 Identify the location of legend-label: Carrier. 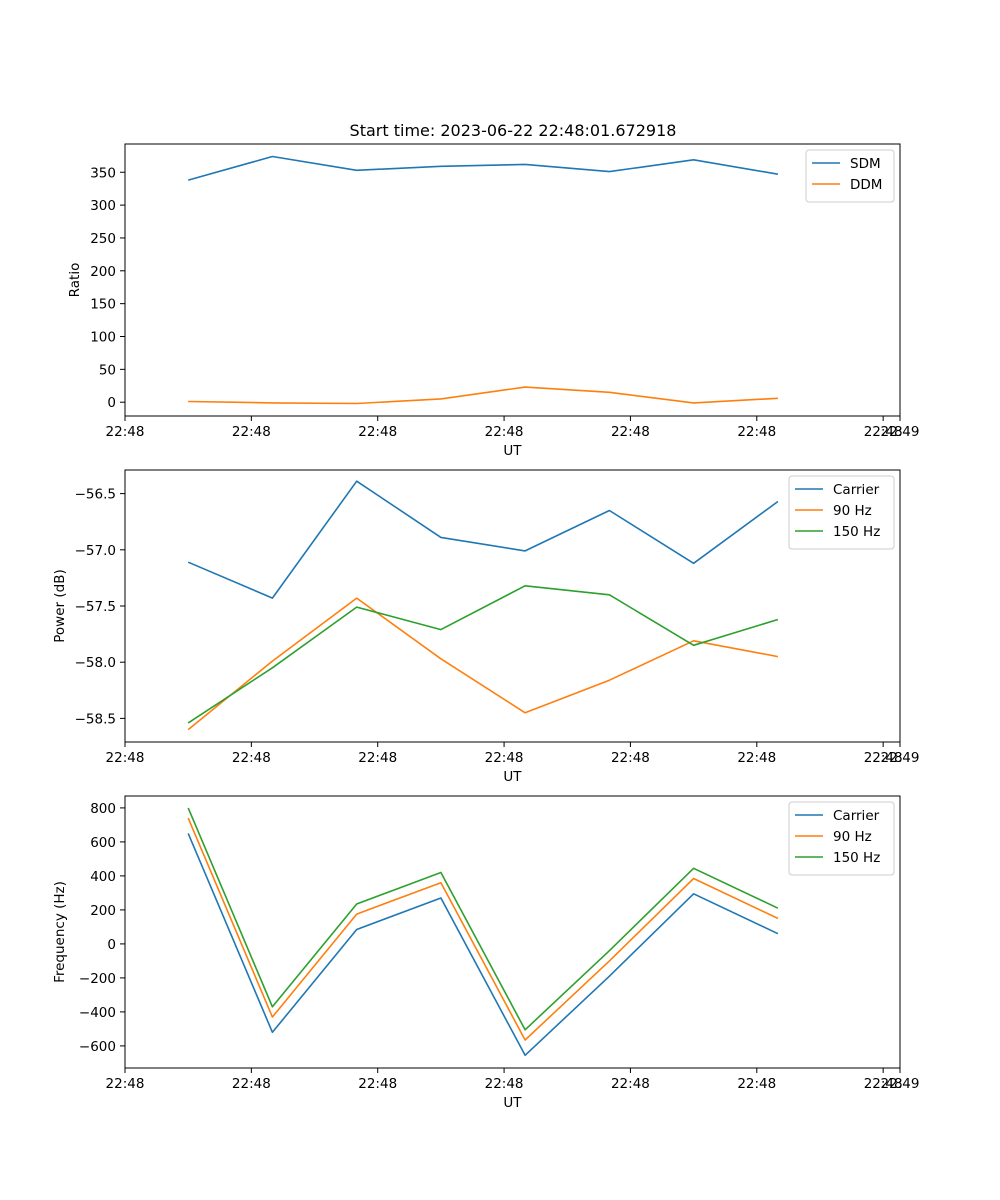
(856, 816).